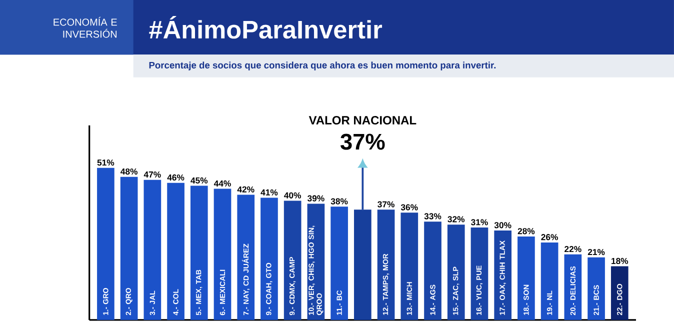 The height and width of the screenshot is (328, 674). Describe the element at coordinates (322, 66) in the screenshot. I see `chart-subtitle: Porcentaje de socios que considera que ahora es buen momento para invertir.` at that location.